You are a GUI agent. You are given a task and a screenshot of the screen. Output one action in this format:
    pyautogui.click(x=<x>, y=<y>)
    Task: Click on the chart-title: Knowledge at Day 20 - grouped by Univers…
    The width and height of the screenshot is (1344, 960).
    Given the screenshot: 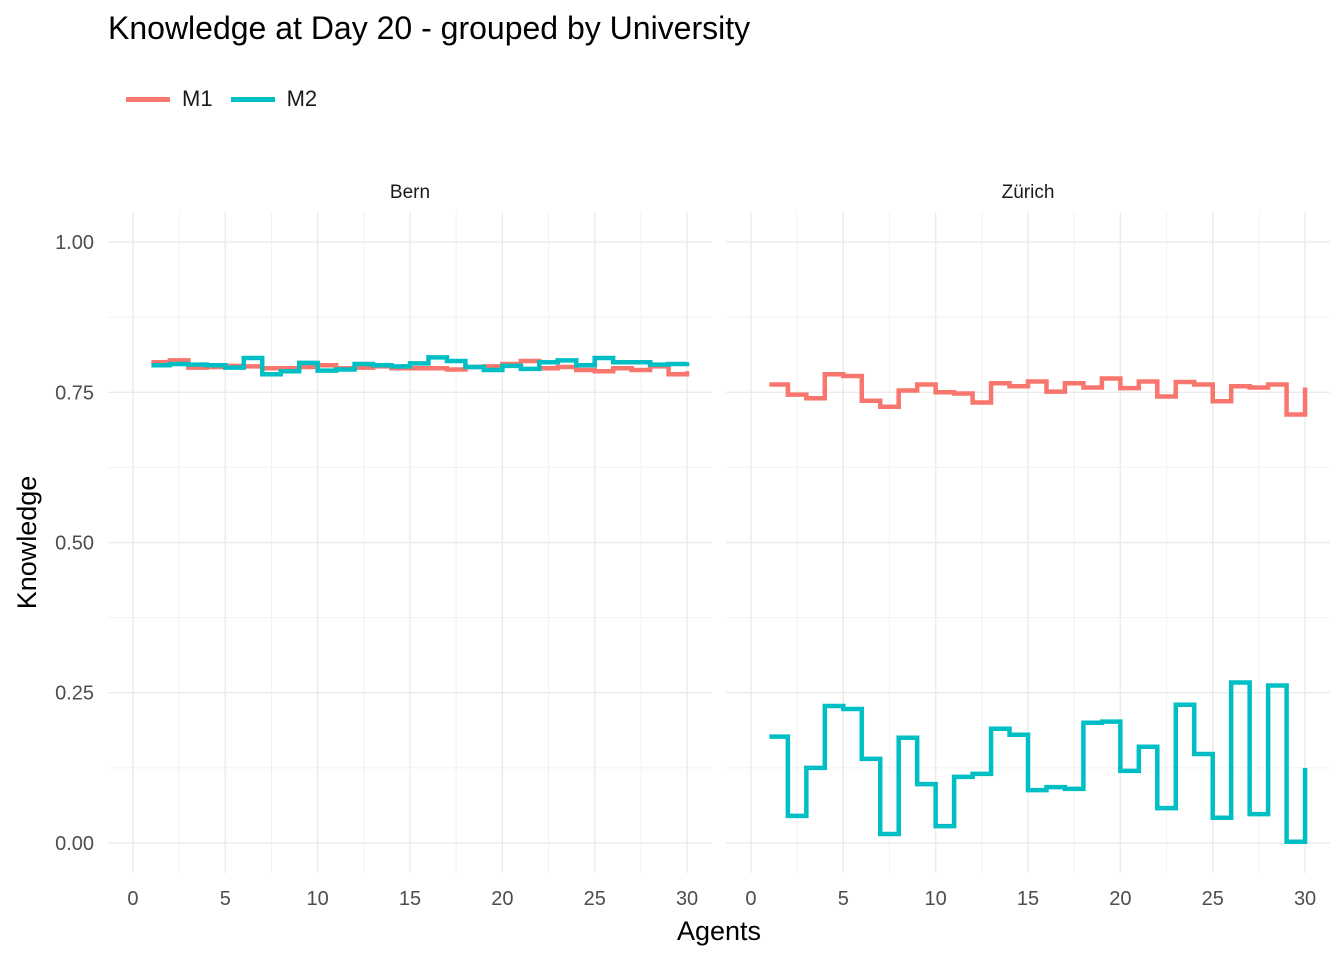 What is the action you would take?
    pyautogui.click(x=429, y=28)
    